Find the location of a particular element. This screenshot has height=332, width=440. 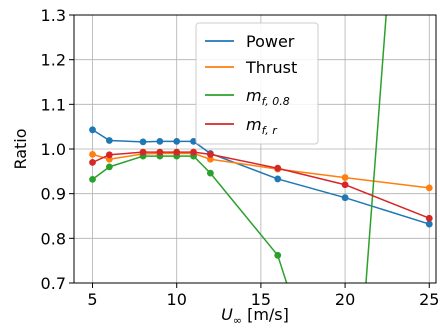

x-tick-label: 25 is located at coordinates (429, 299).